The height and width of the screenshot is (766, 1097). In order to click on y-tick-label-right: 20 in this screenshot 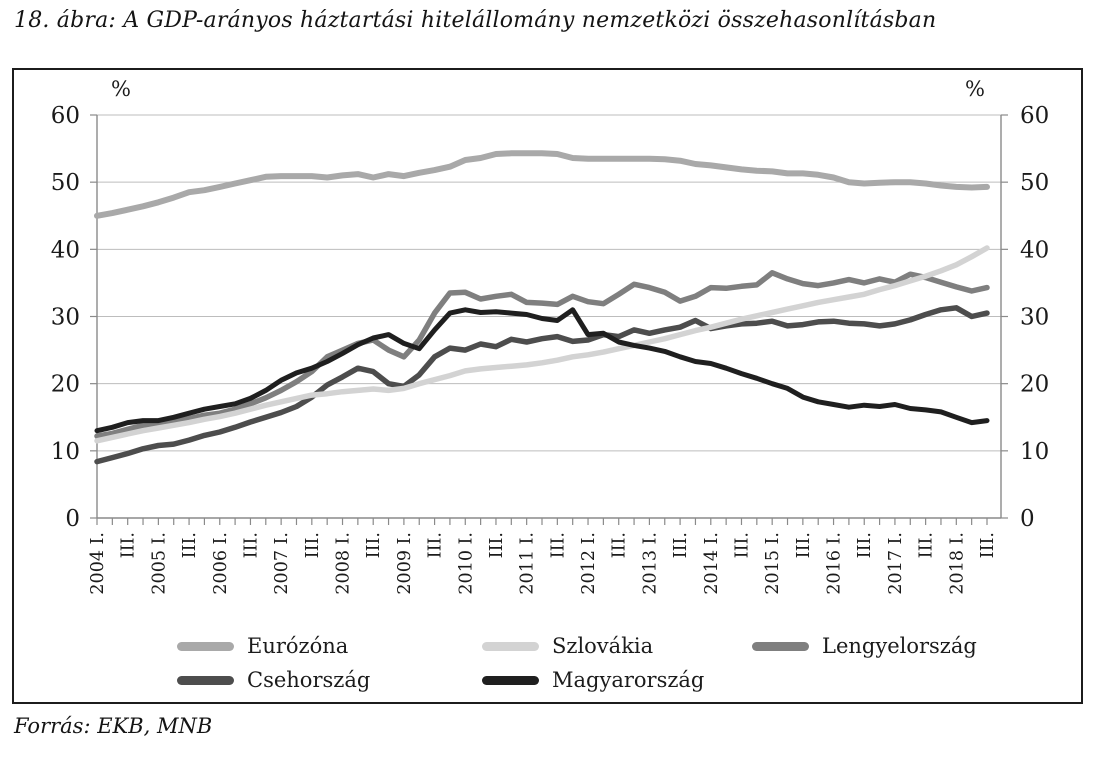, I will do `click(1034, 385)`.